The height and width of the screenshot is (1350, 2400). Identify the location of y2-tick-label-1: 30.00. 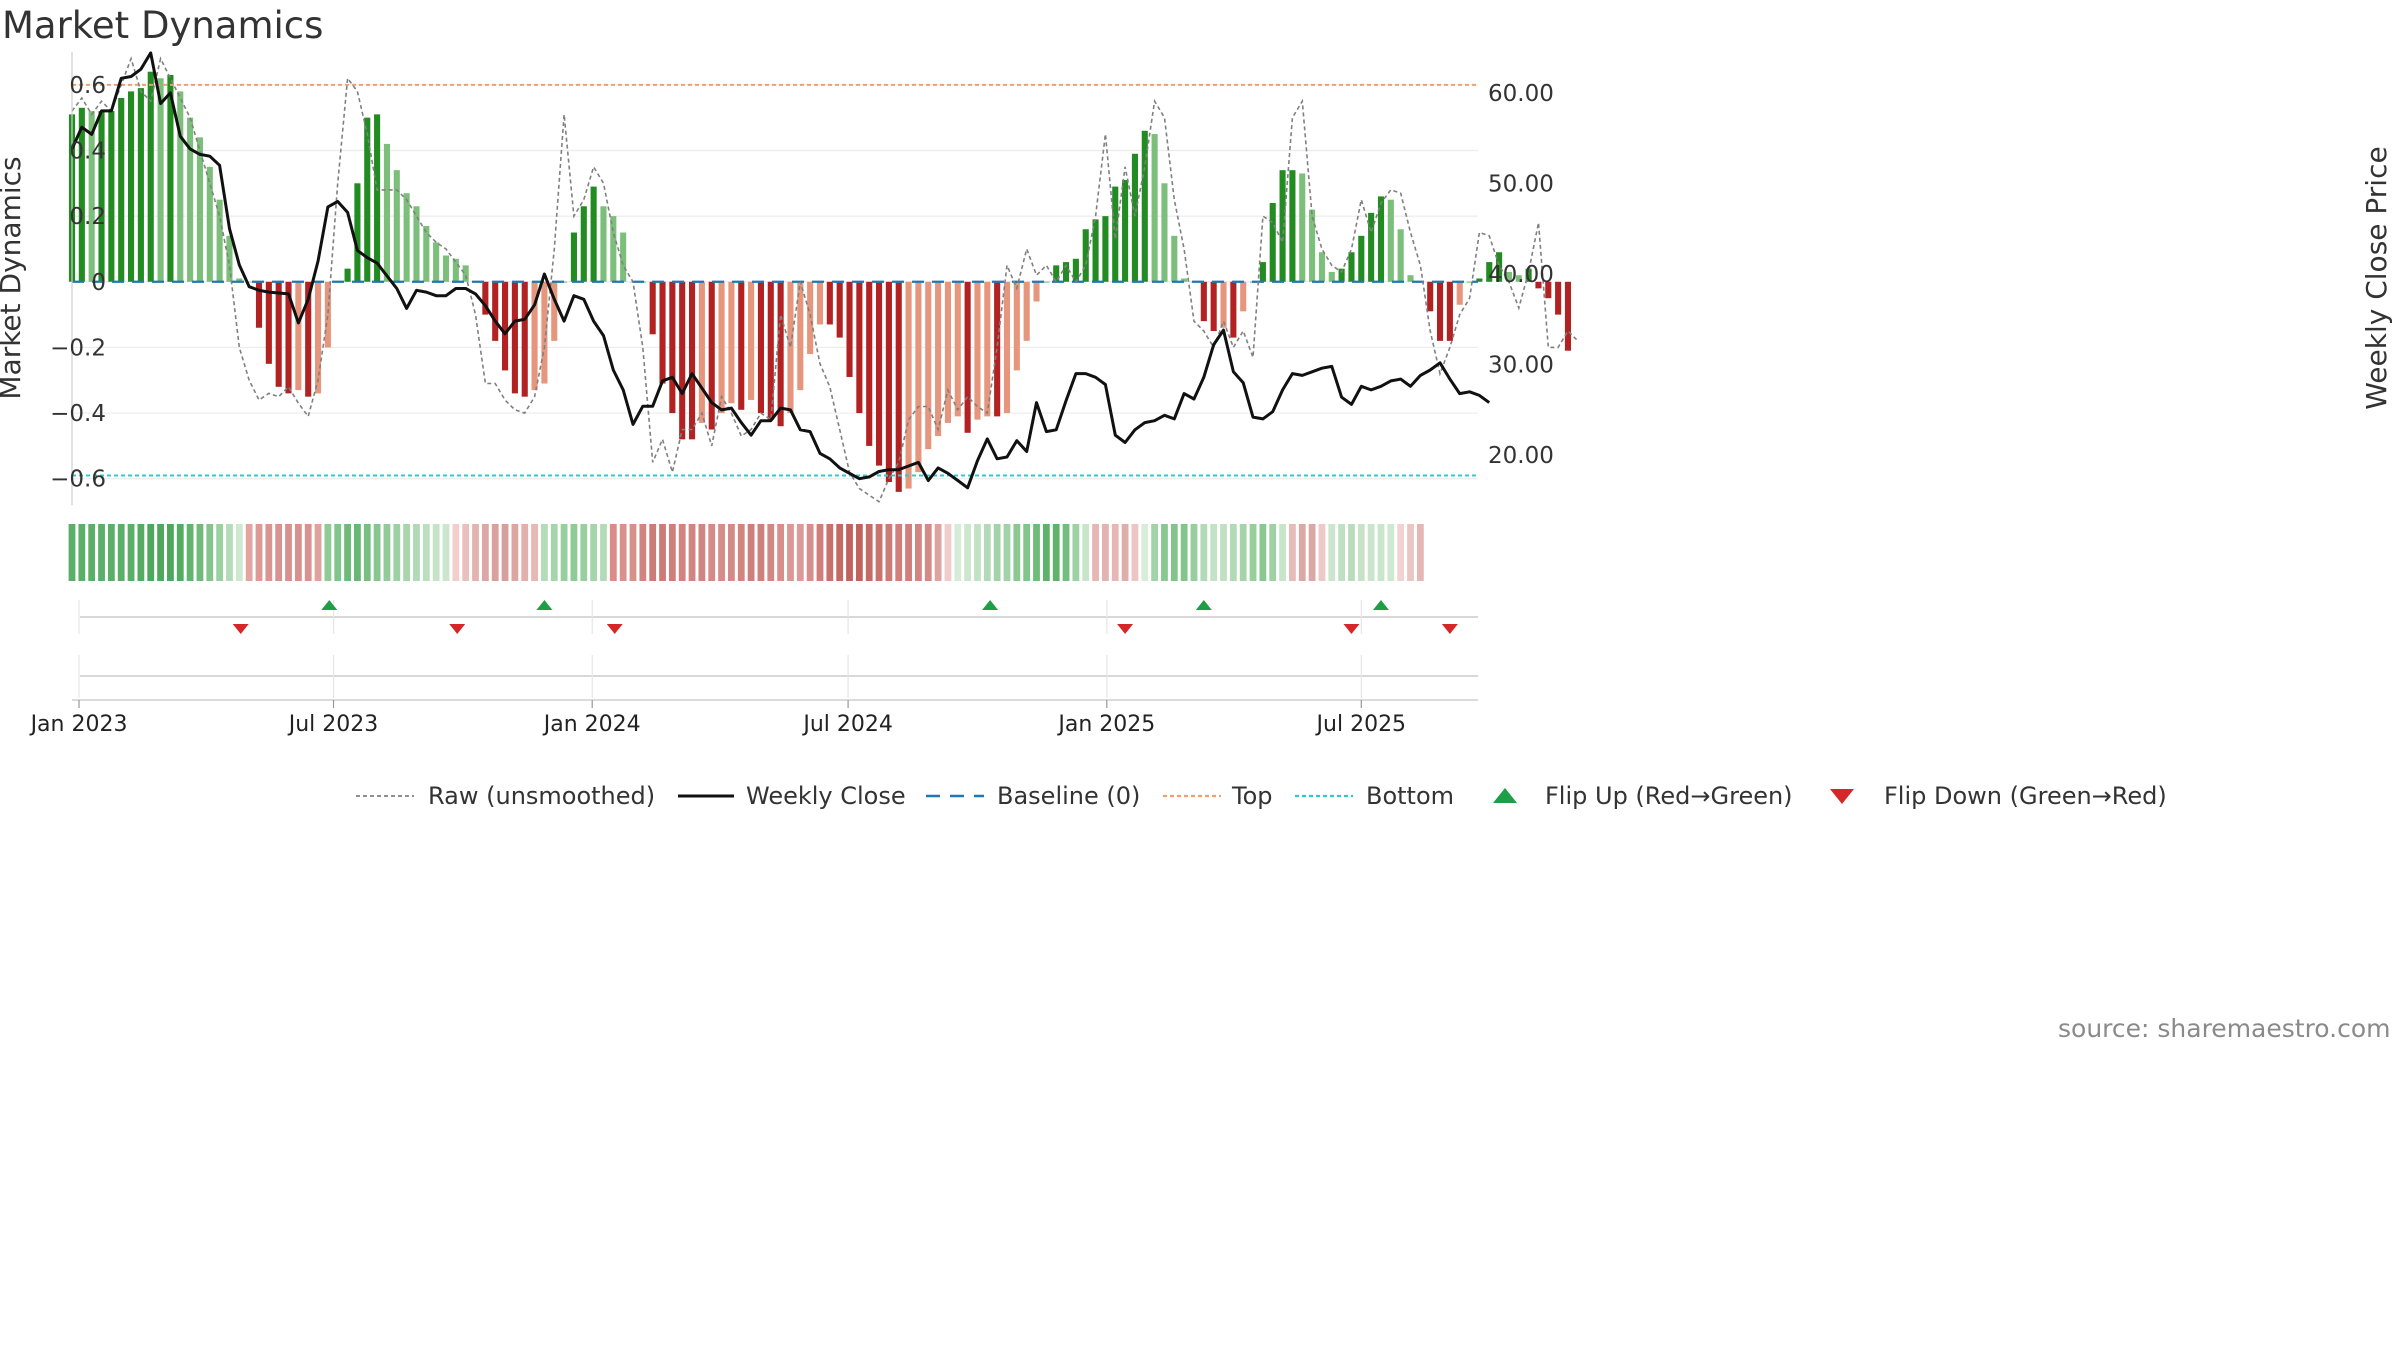
(1521, 366).